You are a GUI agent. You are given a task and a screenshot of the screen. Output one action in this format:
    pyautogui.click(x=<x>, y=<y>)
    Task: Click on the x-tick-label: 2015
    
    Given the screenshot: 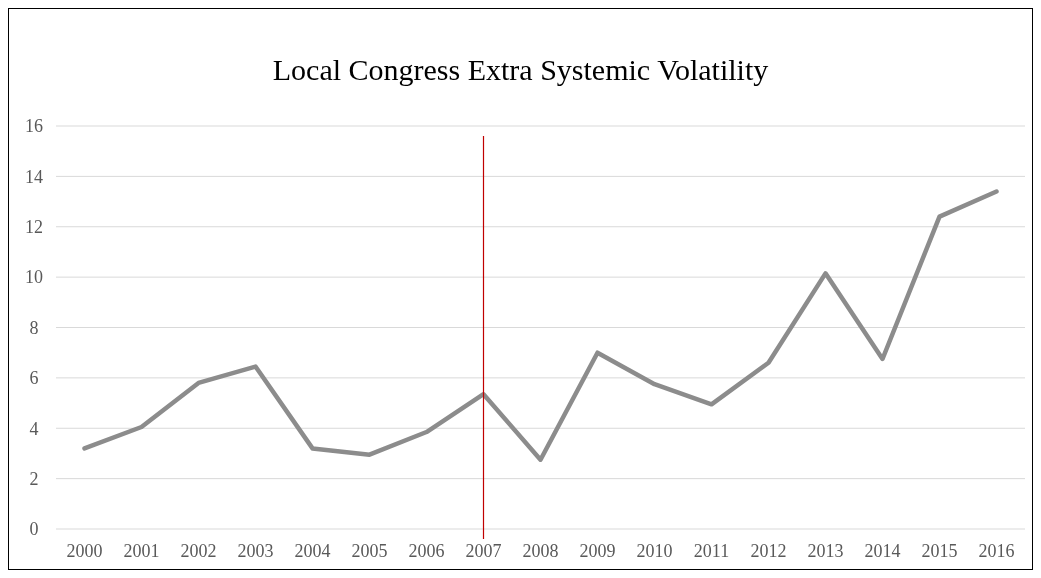 What is the action you would take?
    pyautogui.click(x=939, y=551)
    